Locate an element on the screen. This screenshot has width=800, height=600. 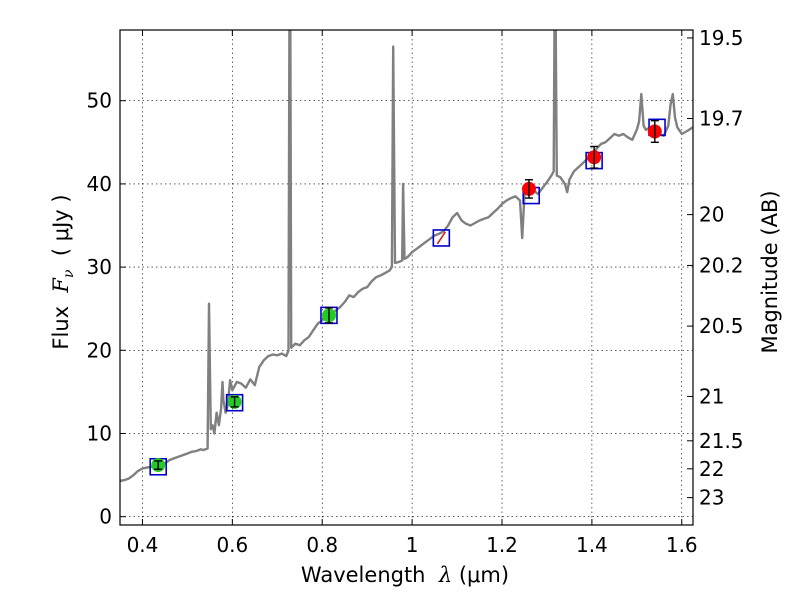
y-tick-label: 20 is located at coordinates (99, 350).